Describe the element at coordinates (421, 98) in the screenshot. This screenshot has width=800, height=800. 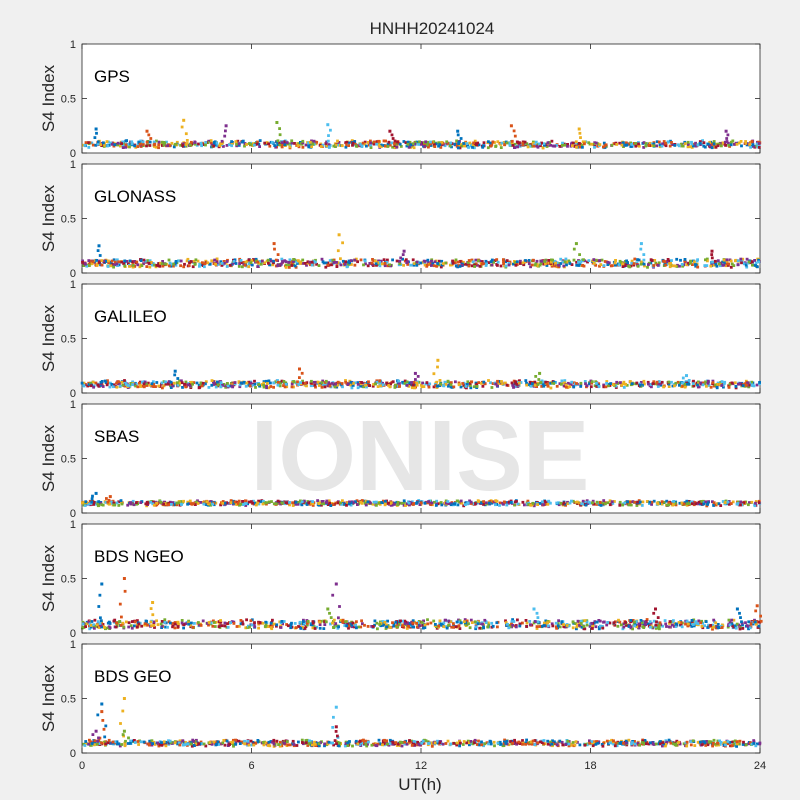
I see `plot-area` at that location.